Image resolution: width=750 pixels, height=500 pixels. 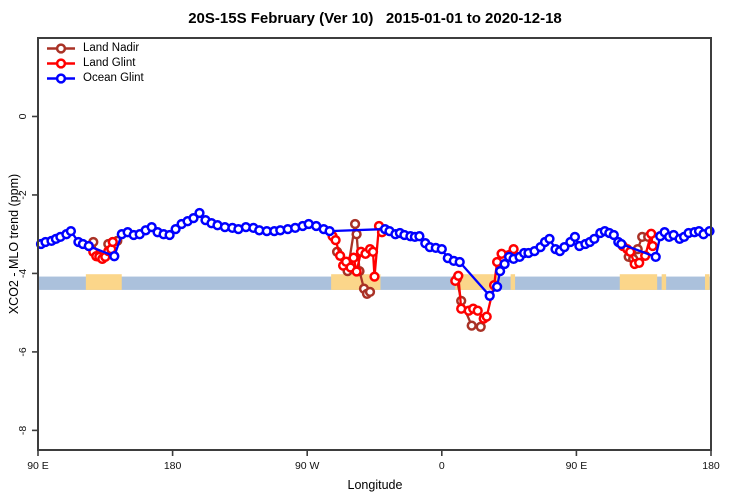 I want to click on legend-label-land-nadir: Land Nadir, so click(x=111, y=48).